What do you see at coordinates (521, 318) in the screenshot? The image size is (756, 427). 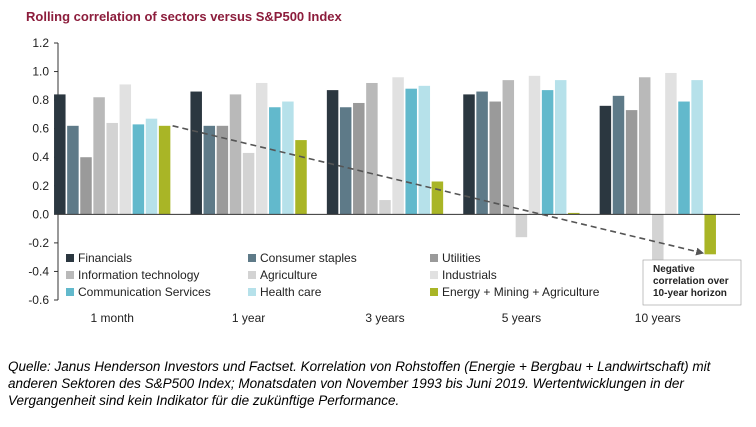 I see `x-tick-label: 5 years` at bounding box center [521, 318].